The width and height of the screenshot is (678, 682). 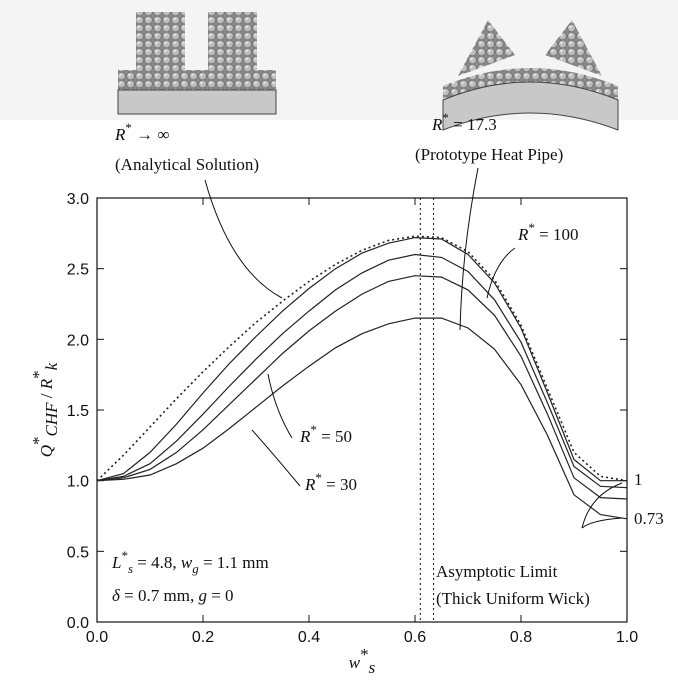 What do you see at coordinates (51, 366) in the screenshot?
I see `y-axis-label-part: k` at bounding box center [51, 366].